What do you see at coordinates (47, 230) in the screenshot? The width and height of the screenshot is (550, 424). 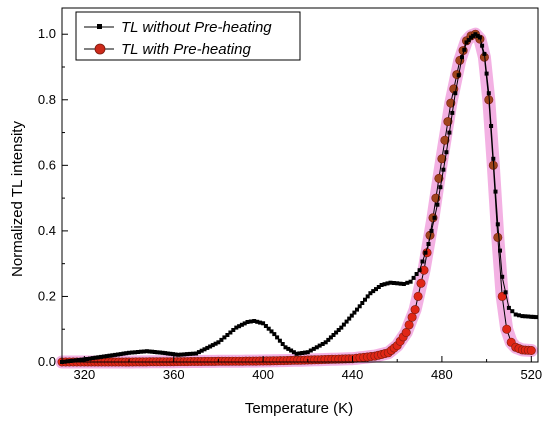 I see `y-tick-label: 0.4` at bounding box center [47, 230].